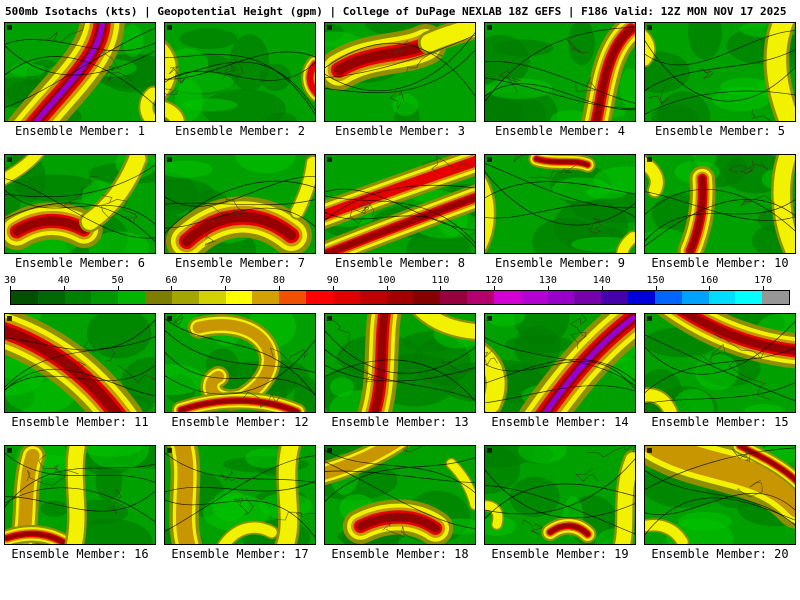 This screenshot has width=800, height=600. I want to click on panel-member-13: Ensemble Member: 13, so click(400, 372).